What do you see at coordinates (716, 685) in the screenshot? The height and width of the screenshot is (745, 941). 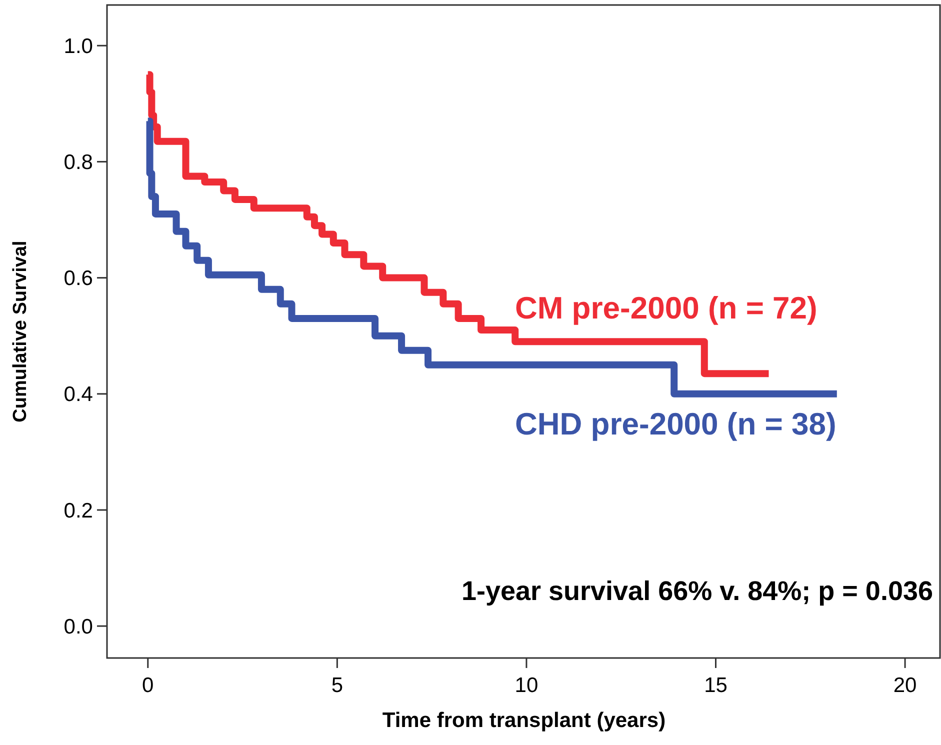 I see `x-tick-label: 15` at bounding box center [716, 685].